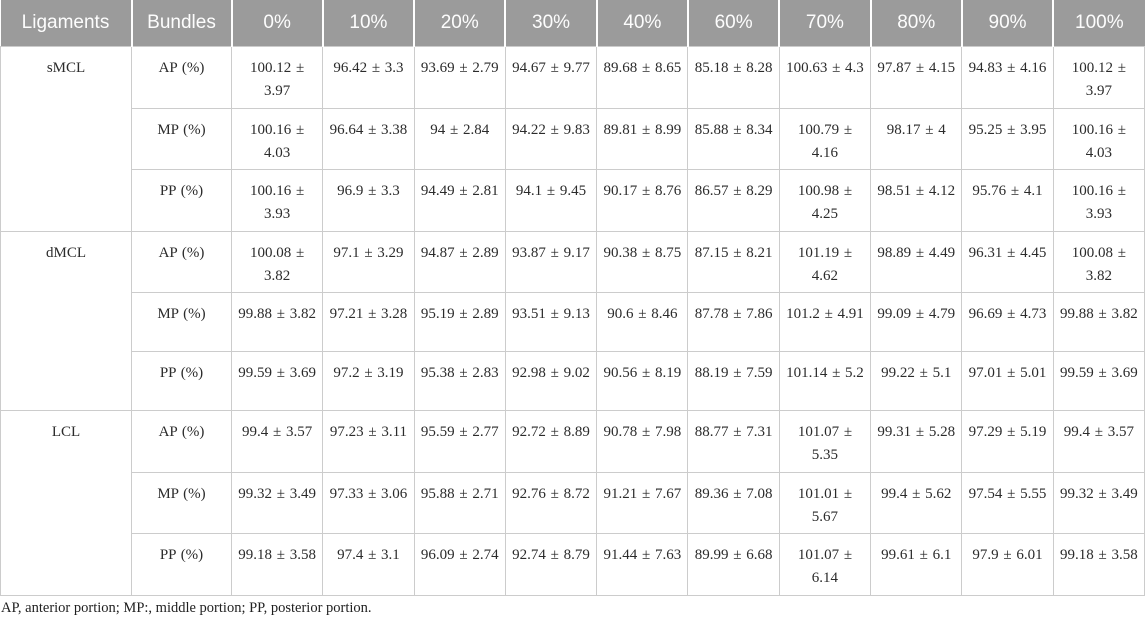 Image resolution: width=1145 pixels, height=617 pixels. What do you see at coordinates (368, 381) in the screenshot?
I see `value-cell: 97.2 ± 3.19` at bounding box center [368, 381].